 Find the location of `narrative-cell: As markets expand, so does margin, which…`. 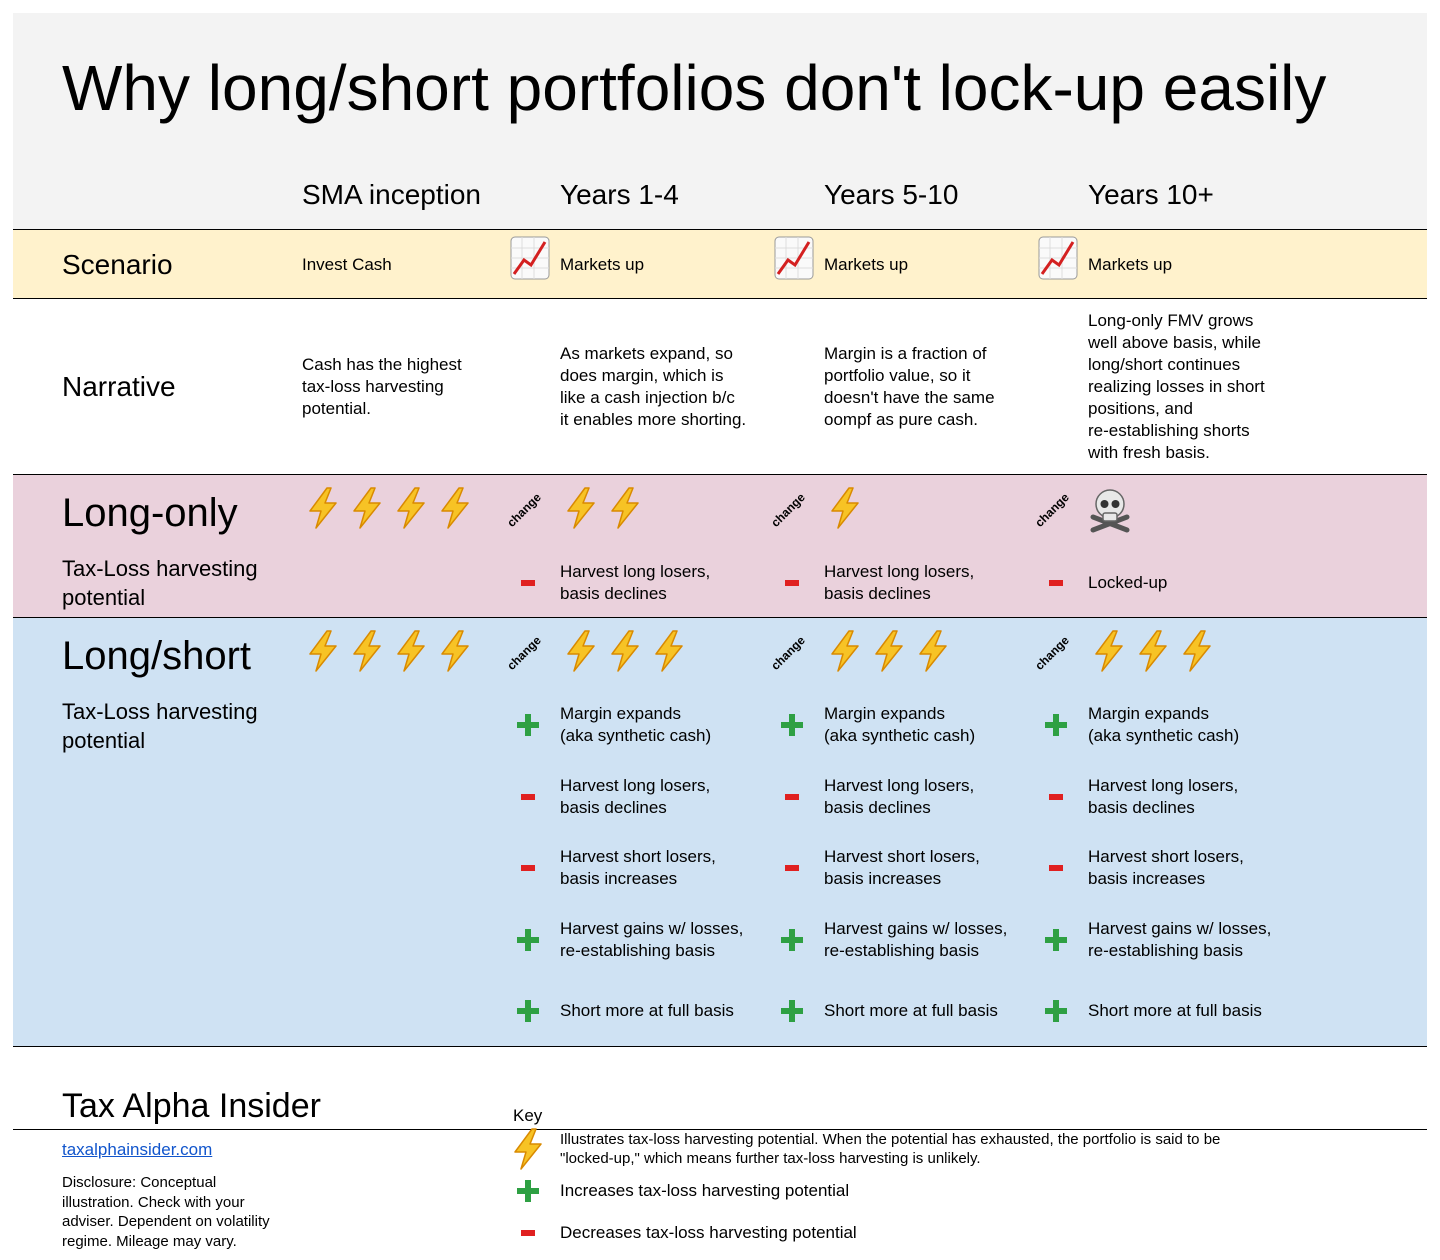

narrative-cell: As markets expand, so does margin, which… is located at coordinates (653, 386).